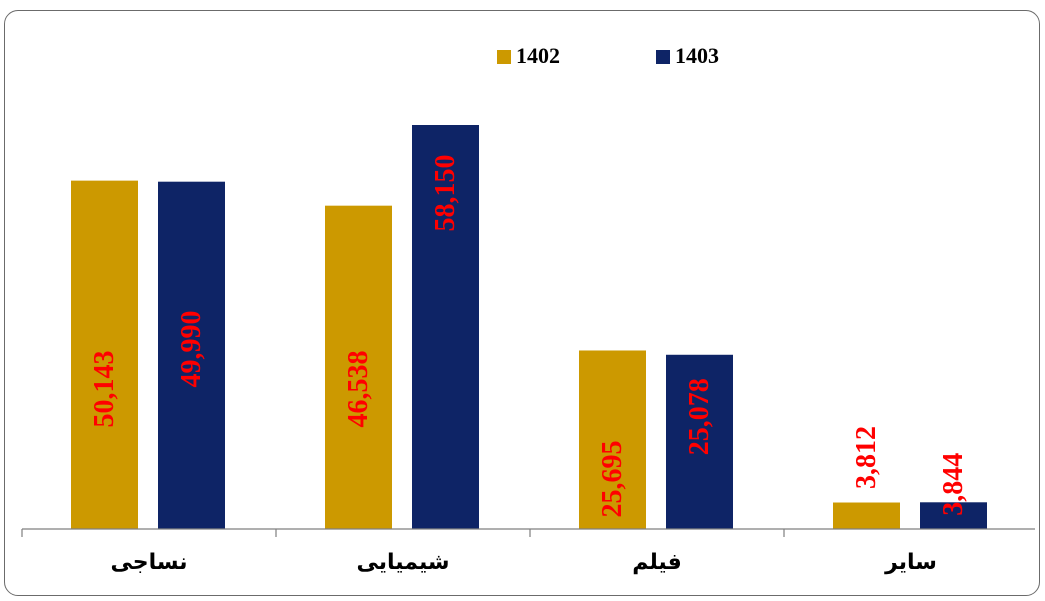 This screenshot has width=1045, height=601. I want to click on data-label-1402-3: 3,812, so click(866, 457).